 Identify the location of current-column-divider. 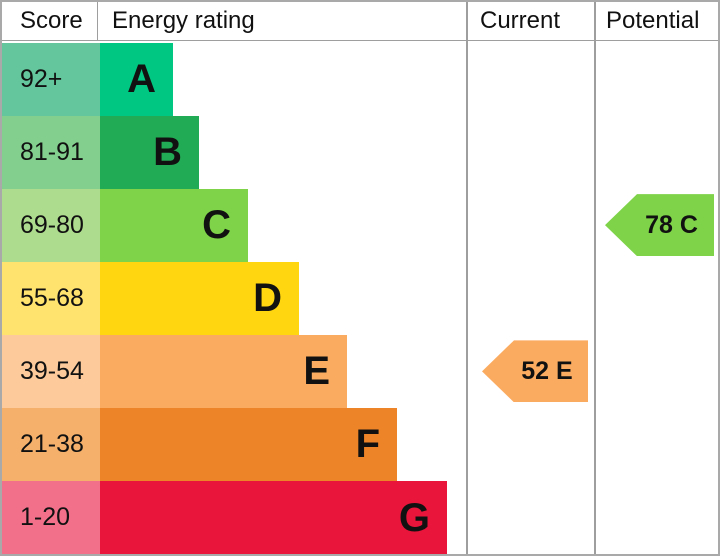
(467, 278).